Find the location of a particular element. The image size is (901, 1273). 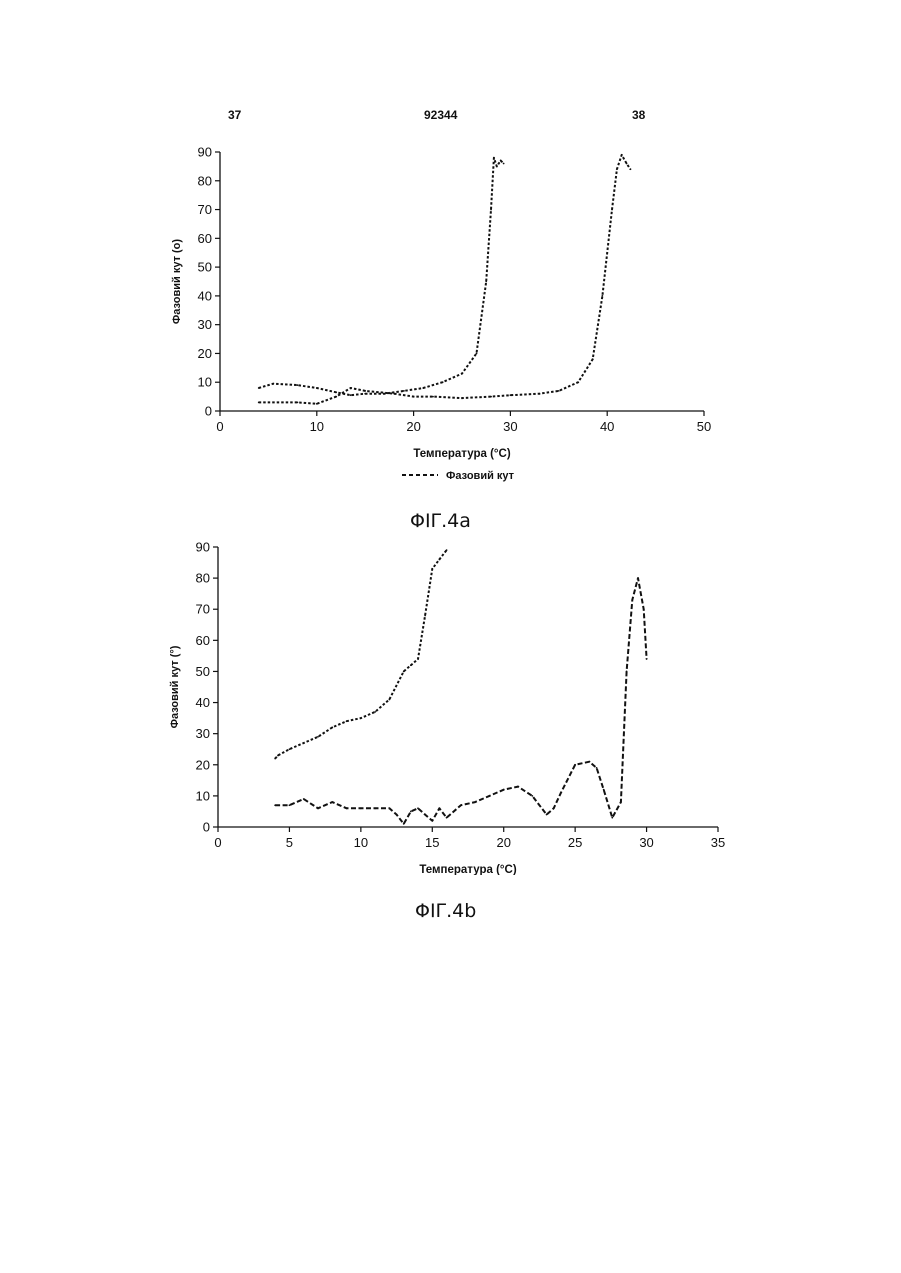

page-number-left: 37 is located at coordinates (234, 115).